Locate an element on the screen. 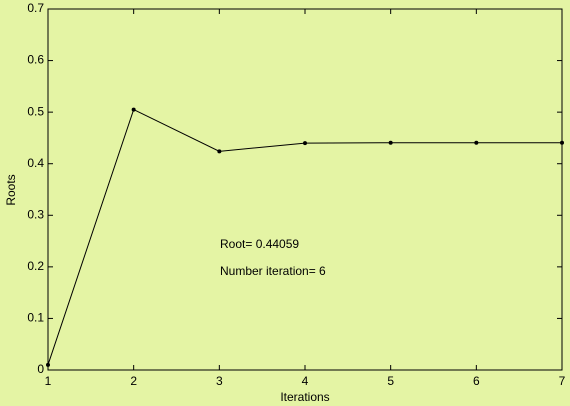 Image resolution: width=570 pixels, height=406 pixels. y-tick-label: 0 is located at coordinates (40, 369).